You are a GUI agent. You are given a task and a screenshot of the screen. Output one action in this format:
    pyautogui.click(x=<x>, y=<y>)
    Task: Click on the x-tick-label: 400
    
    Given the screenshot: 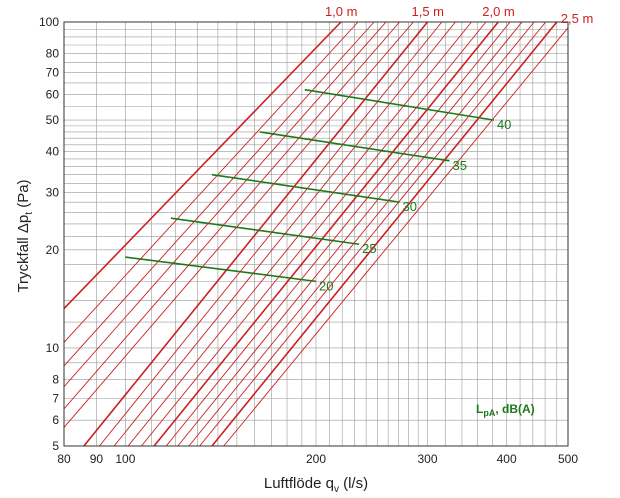 What is the action you would take?
    pyautogui.click(x=507, y=459)
    